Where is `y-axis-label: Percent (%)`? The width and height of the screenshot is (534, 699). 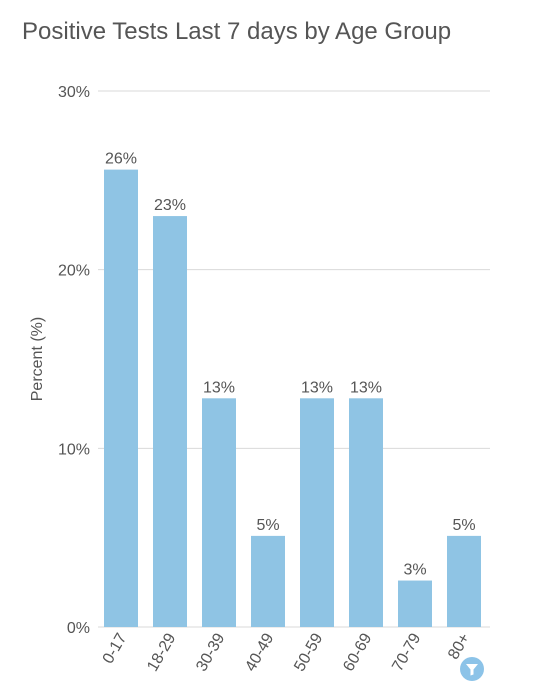 y-axis-label: Percent (%) is located at coordinates (37, 359).